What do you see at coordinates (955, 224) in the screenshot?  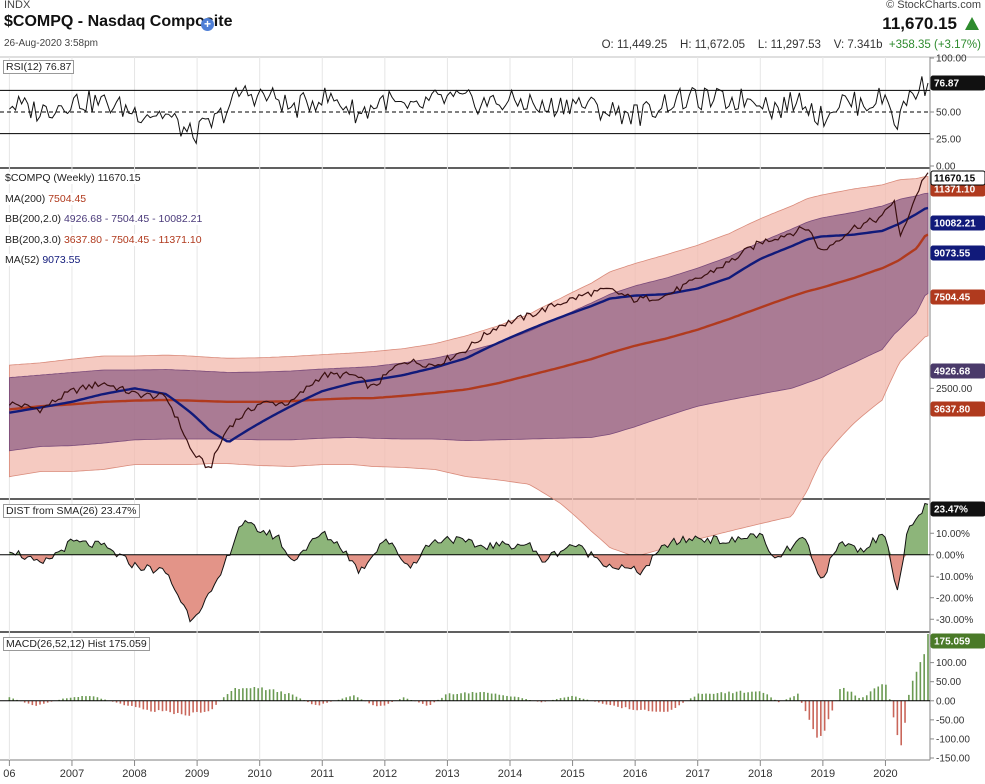 I see `bb2-upper-tag: 10082.21` at bounding box center [955, 224].